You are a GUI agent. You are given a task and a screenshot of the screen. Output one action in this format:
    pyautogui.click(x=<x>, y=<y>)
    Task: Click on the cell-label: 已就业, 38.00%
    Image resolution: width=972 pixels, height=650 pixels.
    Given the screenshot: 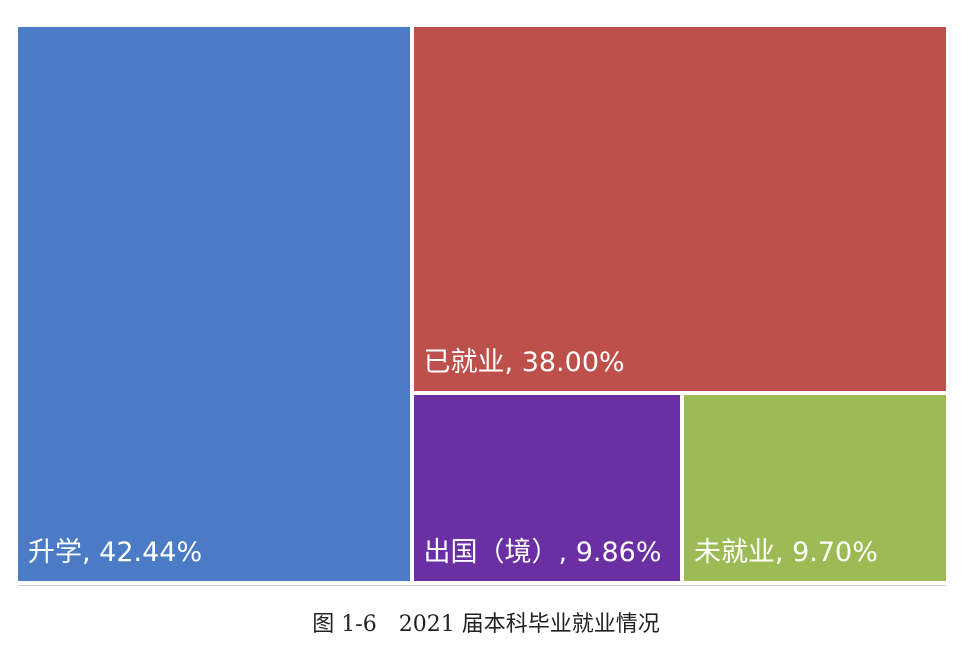 What is the action you would take?
    pyautogui.click(x=524, y=363)
    